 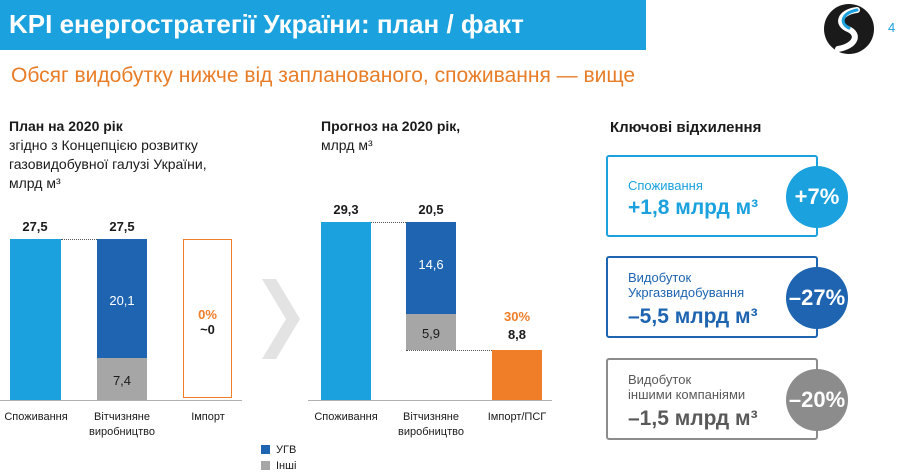 What do you see at coordinates (431, 432) in the screenshot?
I see `forecast-domestic-label-2: виробництво` at bounding box center [431, 432].